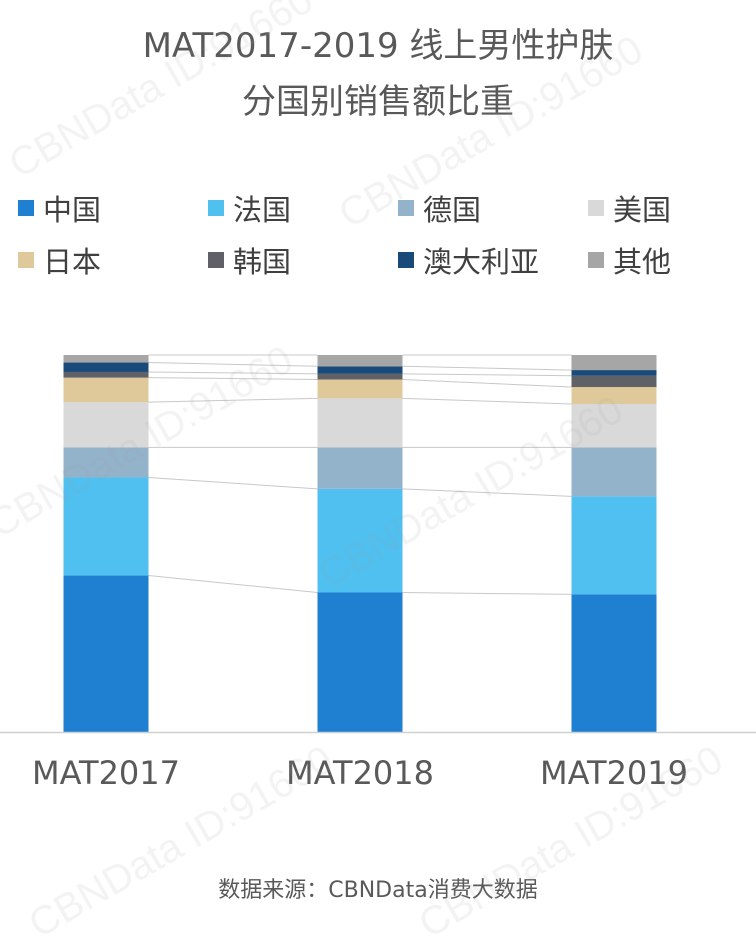 This screenshot has width=756, height=948. I want to click on chart-legend: 中国 法国 德国 美国日本 韩国 澳大利亚 其他, so click(378, 243).